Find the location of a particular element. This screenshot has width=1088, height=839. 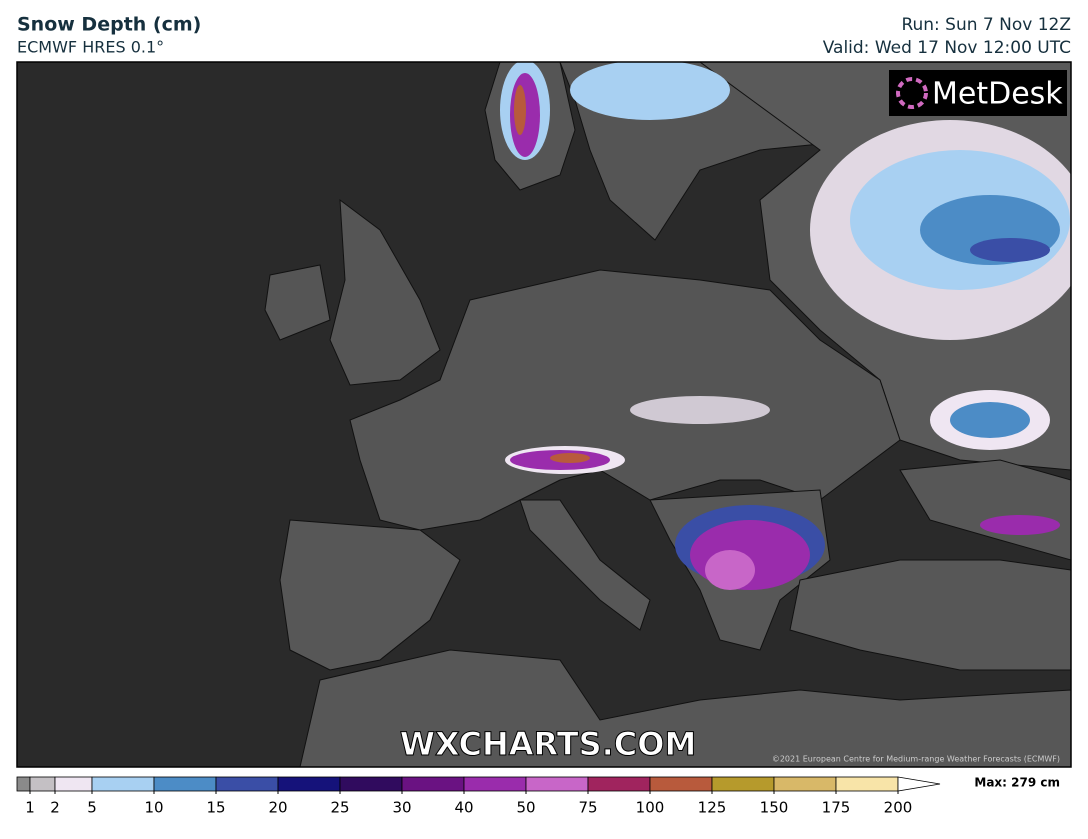

colorbar-tick-label: 150 is located at coordinates (774, 808).